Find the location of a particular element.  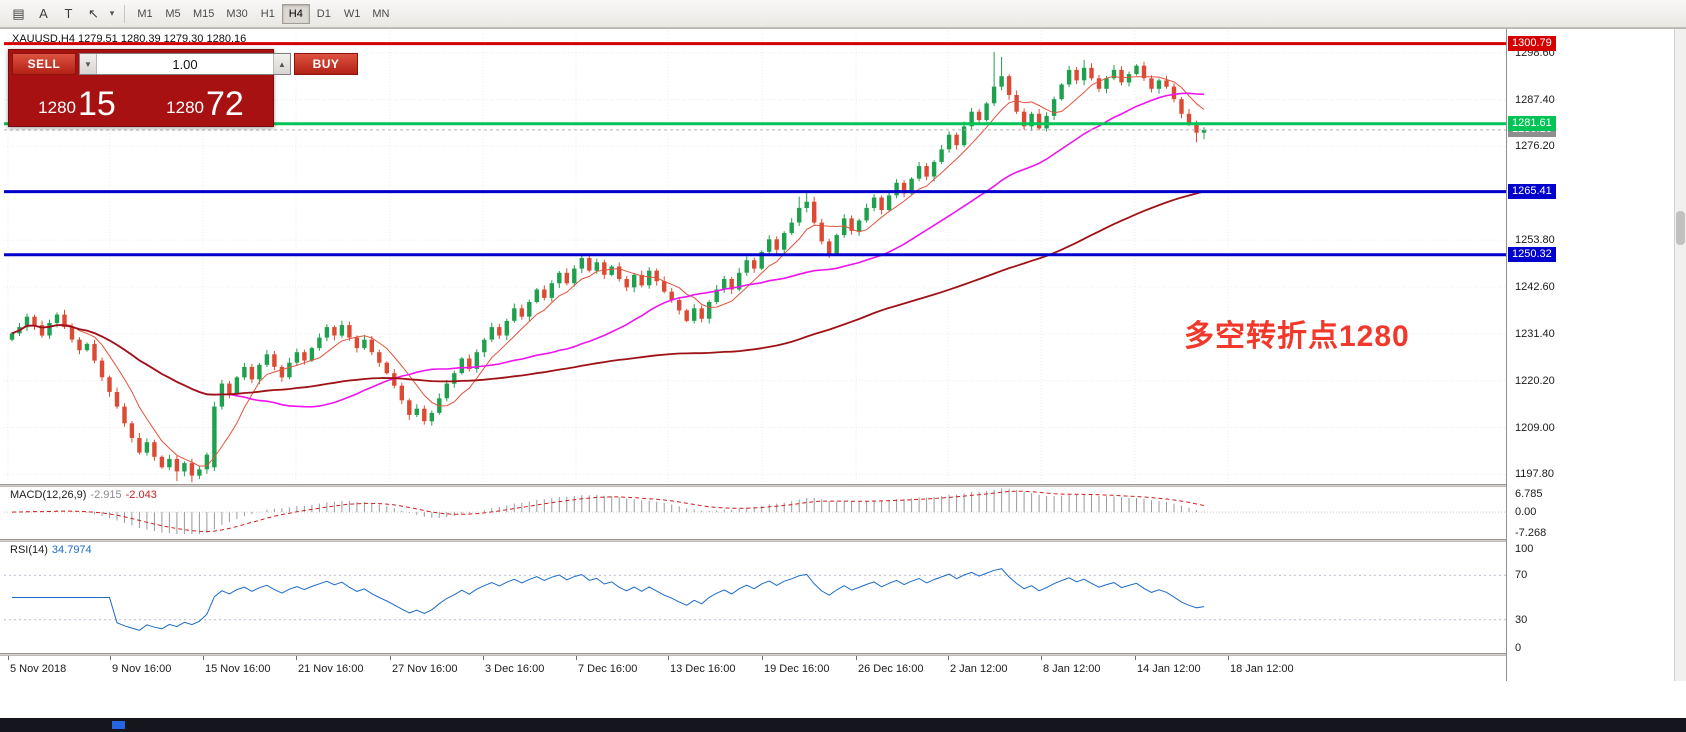

macd-pane: MACD(12,26,9) -2.915 -2.043 is located at coordinates (755, 513).